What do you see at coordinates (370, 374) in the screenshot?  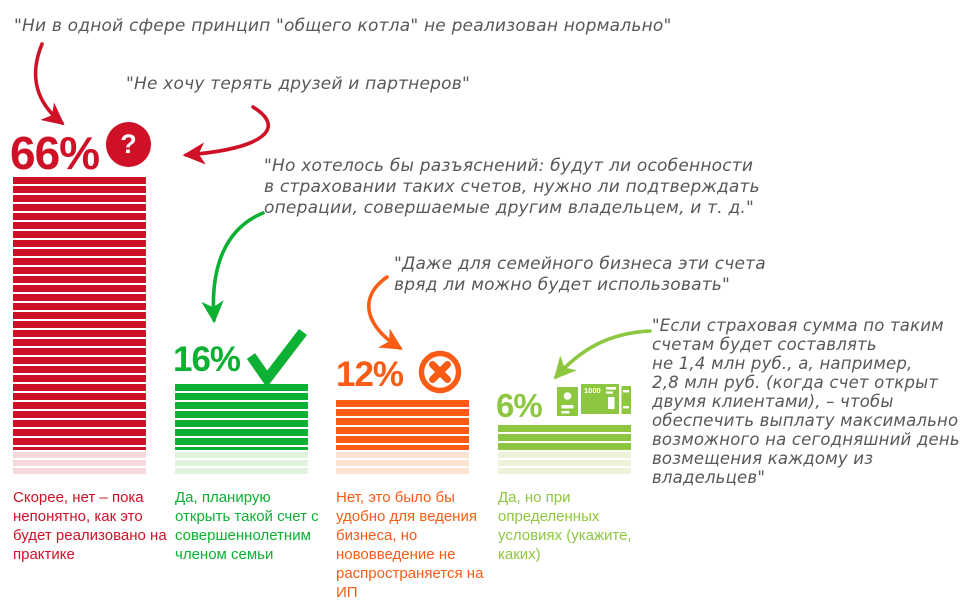 I see `percent-label-12: 12%` at bounding box center [370, 374].